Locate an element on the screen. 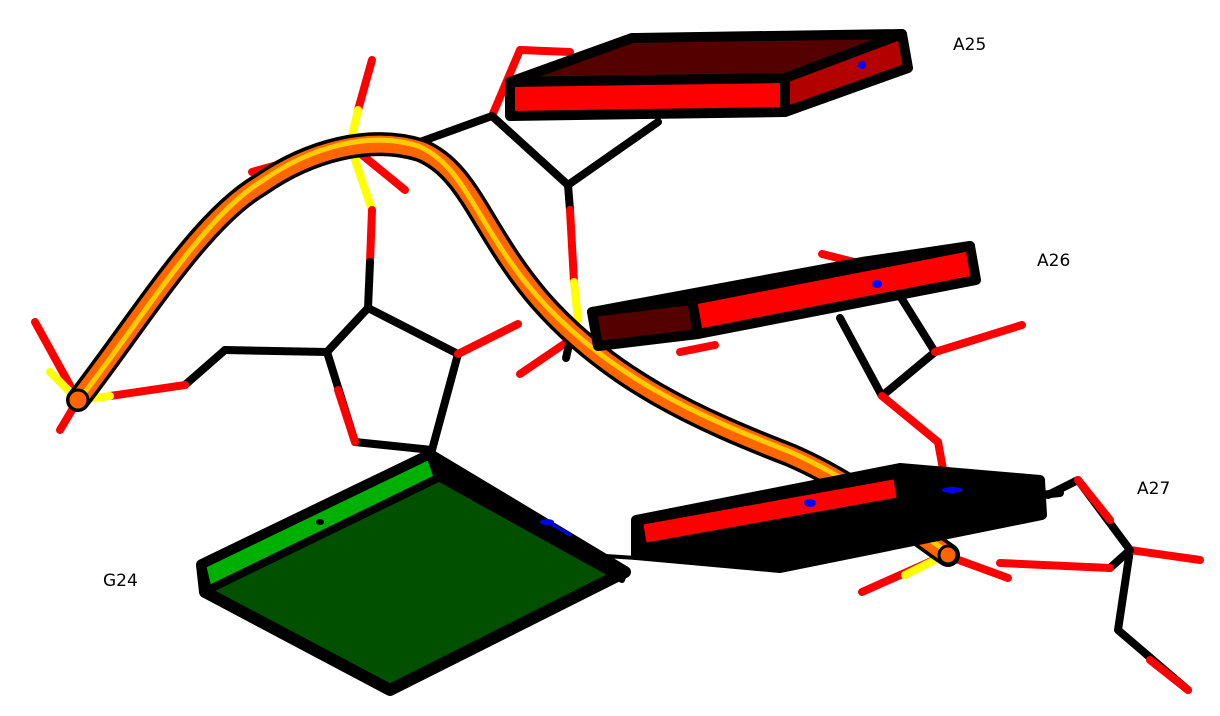  a25-base-slab is located at coordinates (709, 75).